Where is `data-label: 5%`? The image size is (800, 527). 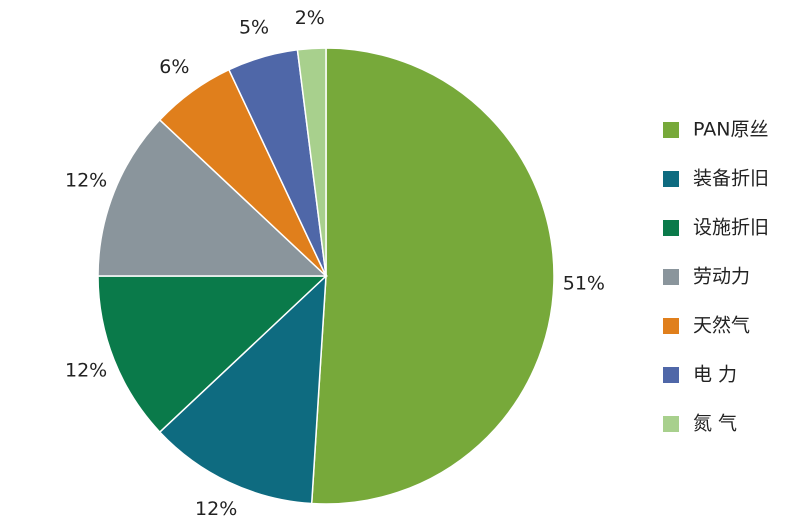
data-label: 5% is located at coordinates (254, 28).